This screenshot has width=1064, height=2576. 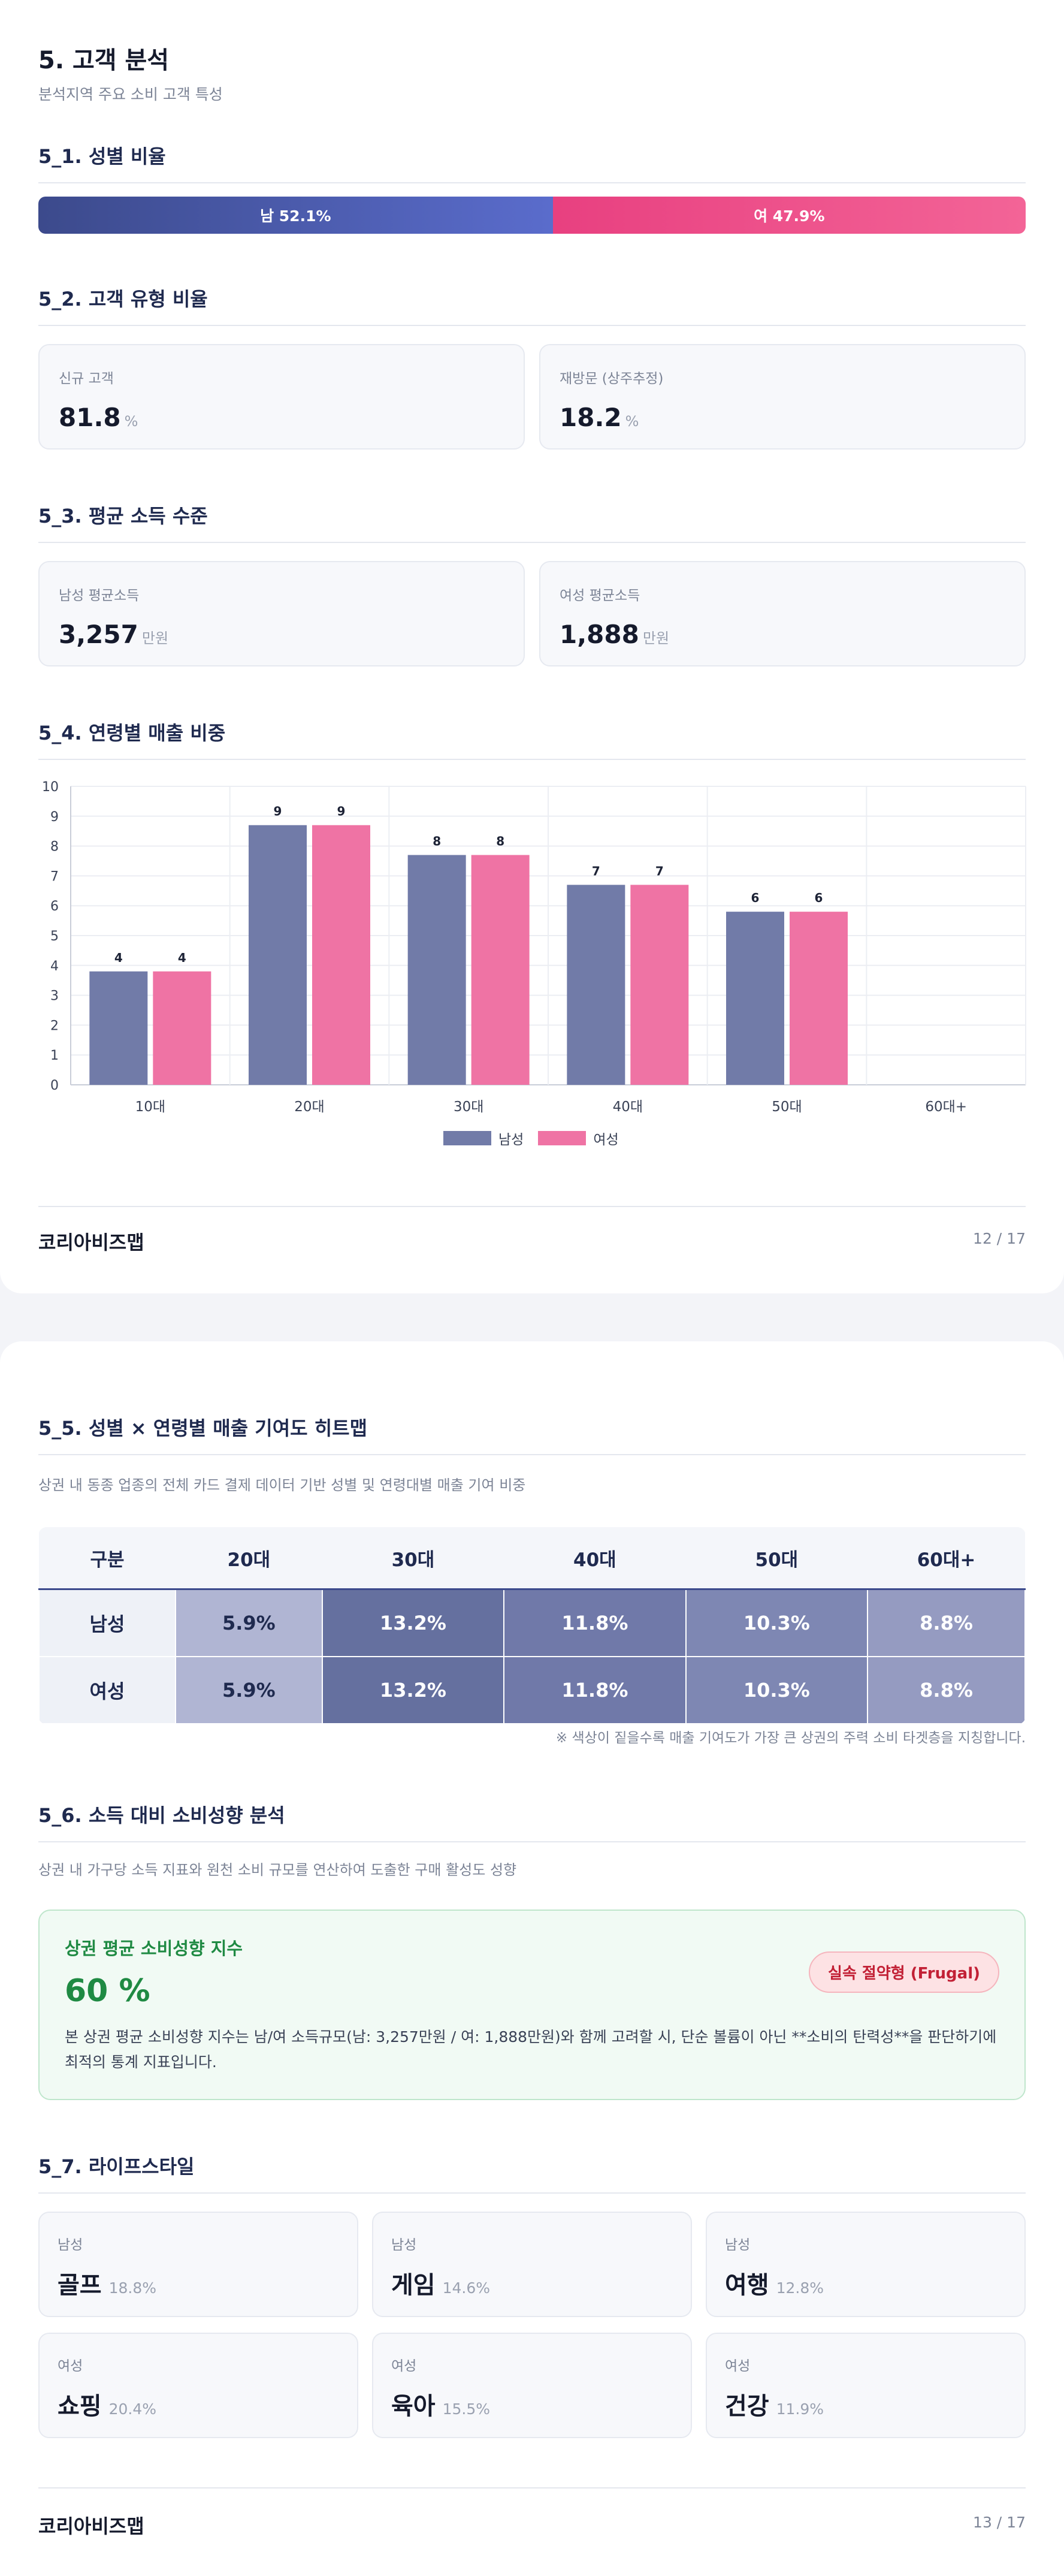 I want to click on stat-value: 81.8%, so click(x=98, y=418).